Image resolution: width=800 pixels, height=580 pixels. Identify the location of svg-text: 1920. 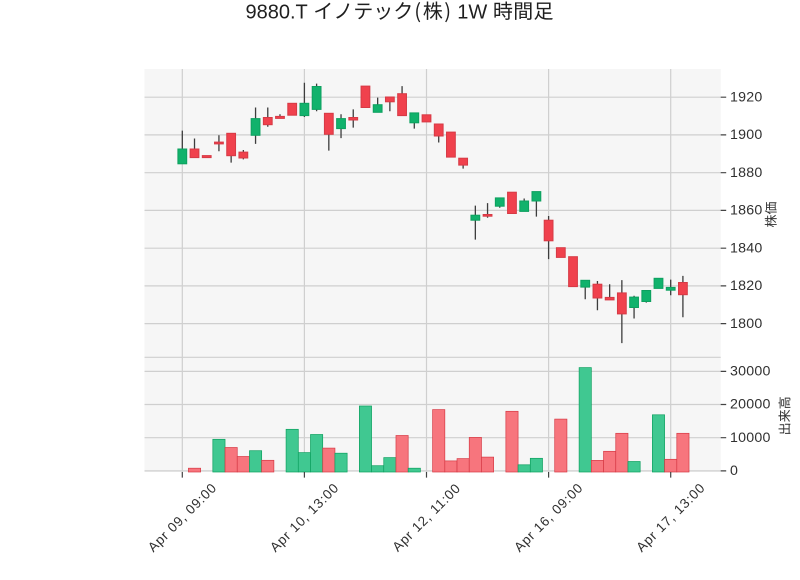
(746, 97).